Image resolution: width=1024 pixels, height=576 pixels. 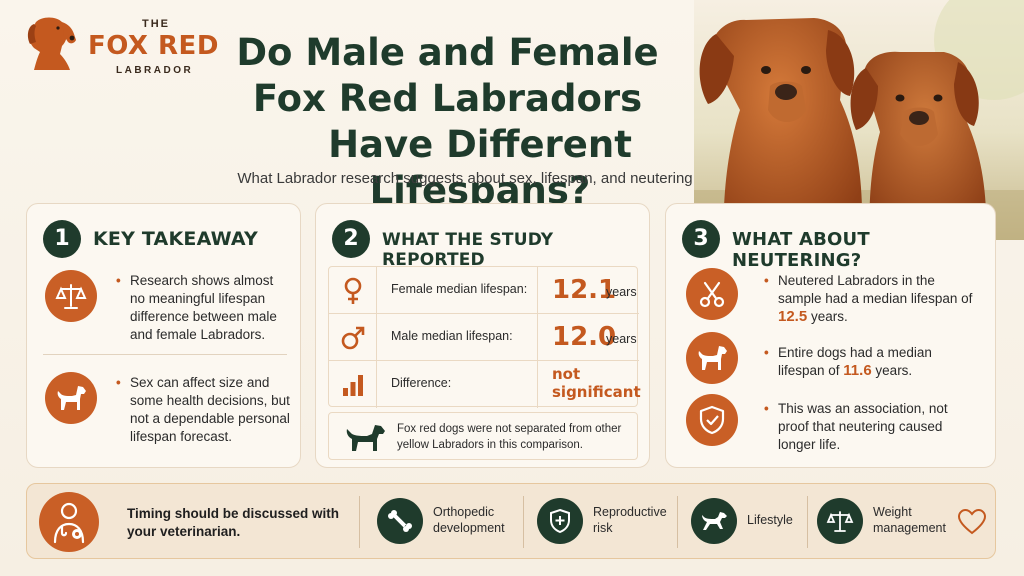 What do you see at coordinates (156, 24) in the screenshot?
I see `logo-the: THE` at bounding box center [156, 24].